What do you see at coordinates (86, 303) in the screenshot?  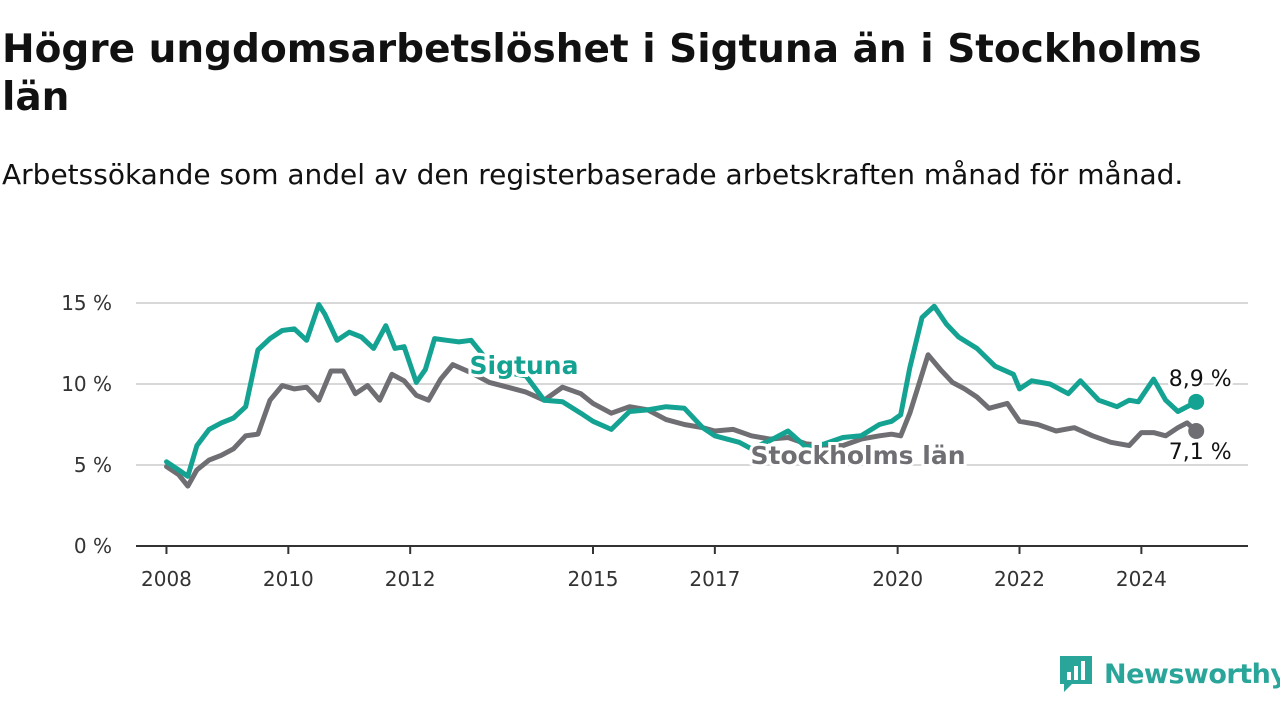 I see `y-tick-label: 15 %` at bounding box center [86, 303].